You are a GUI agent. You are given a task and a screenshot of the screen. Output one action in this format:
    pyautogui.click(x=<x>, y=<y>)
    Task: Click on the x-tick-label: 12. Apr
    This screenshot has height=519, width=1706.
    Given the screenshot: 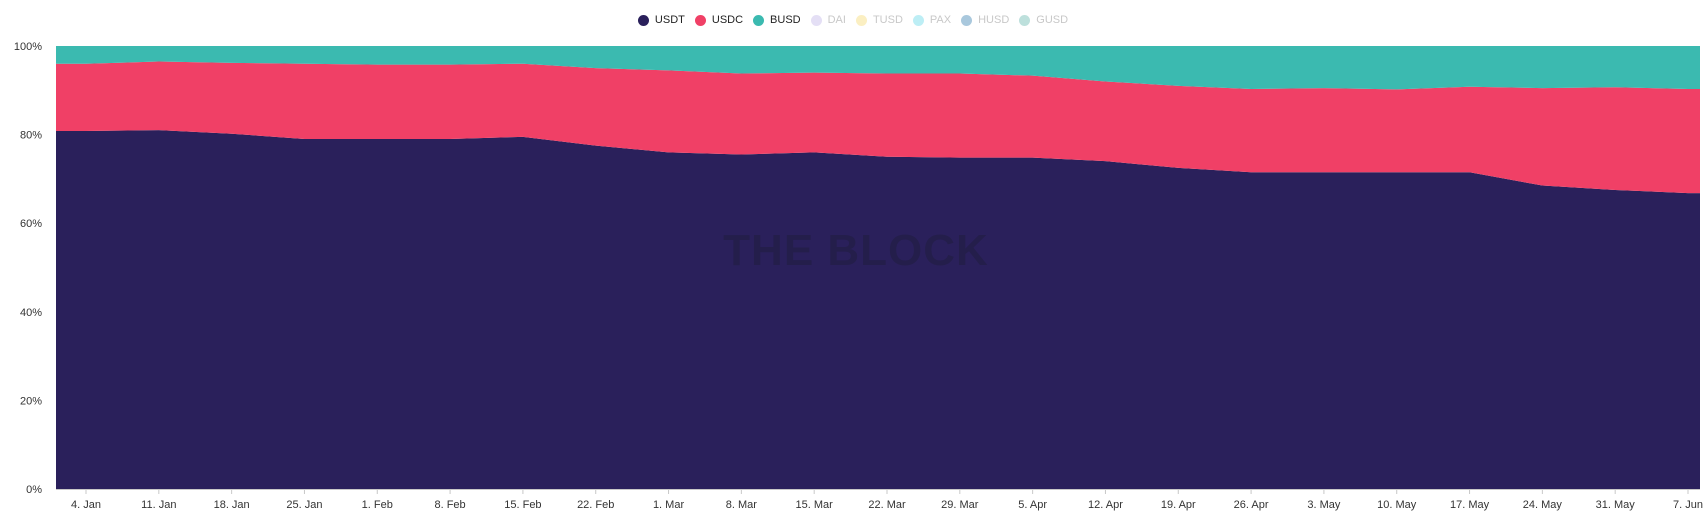 What is the action you would take?
    pyautogui.click(x=1105, y=505)
    